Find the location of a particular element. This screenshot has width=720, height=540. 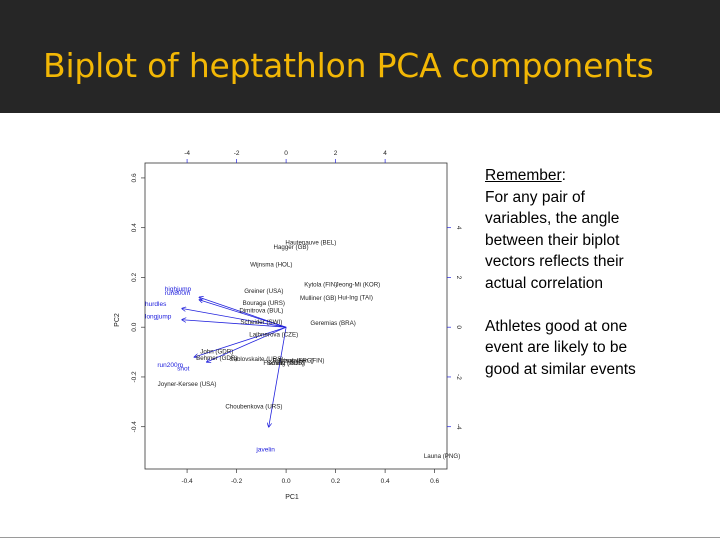

athlete-label: Braun (FRG) is located at coordinates (295, 360).